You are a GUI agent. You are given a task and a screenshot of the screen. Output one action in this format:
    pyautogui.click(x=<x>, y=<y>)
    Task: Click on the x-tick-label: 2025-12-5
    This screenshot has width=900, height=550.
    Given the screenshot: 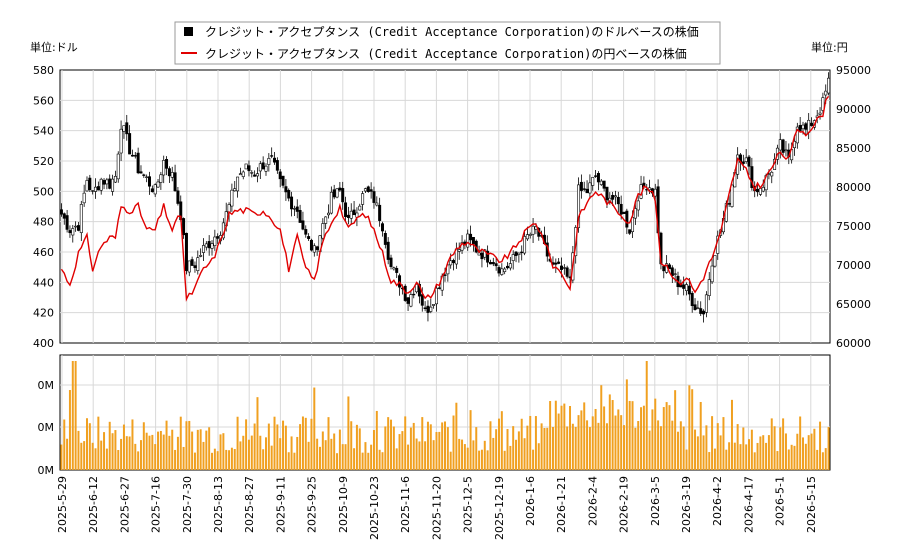 What is the action you would take?
    pyautogui.click(x=468, y=504)
    